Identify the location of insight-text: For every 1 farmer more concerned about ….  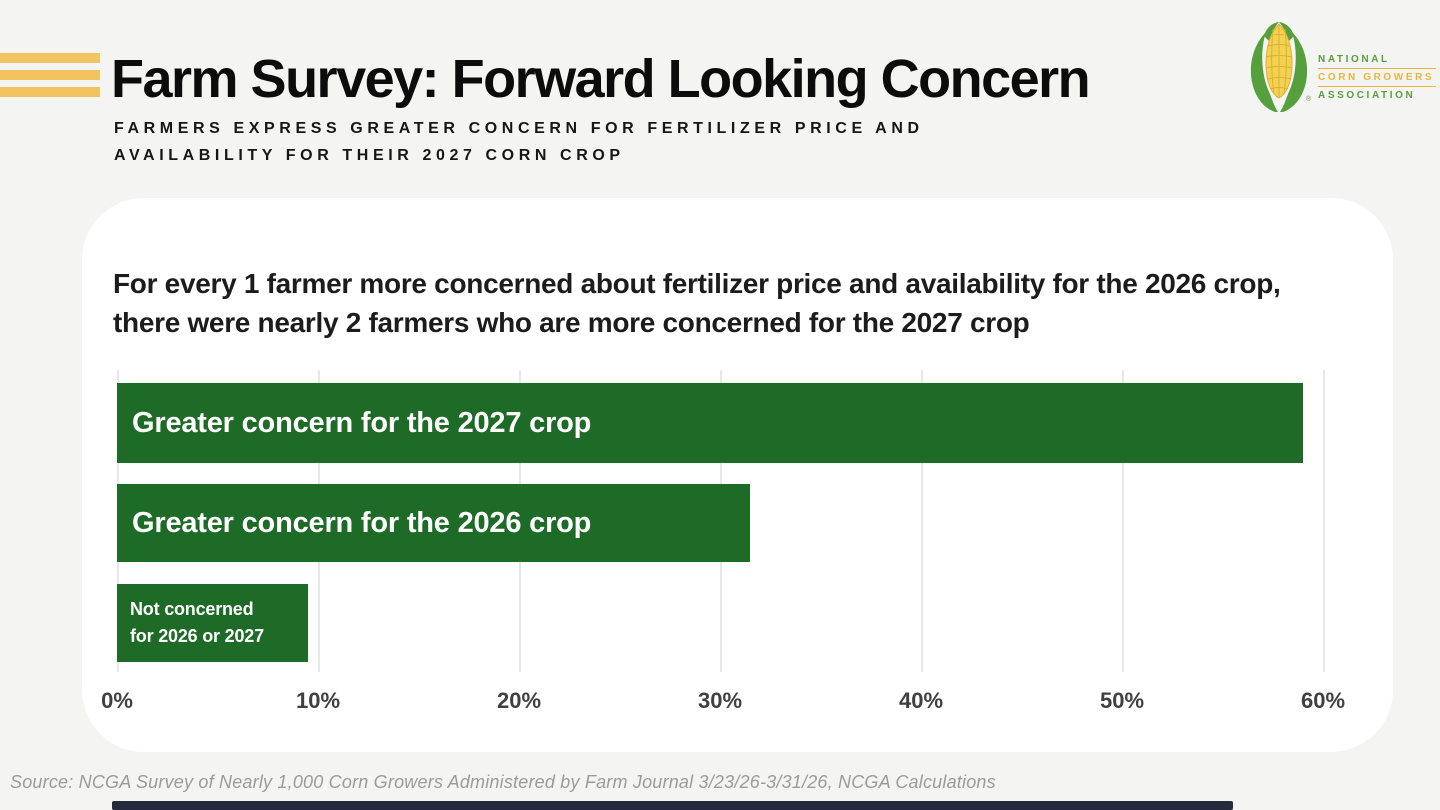
(697, 303).